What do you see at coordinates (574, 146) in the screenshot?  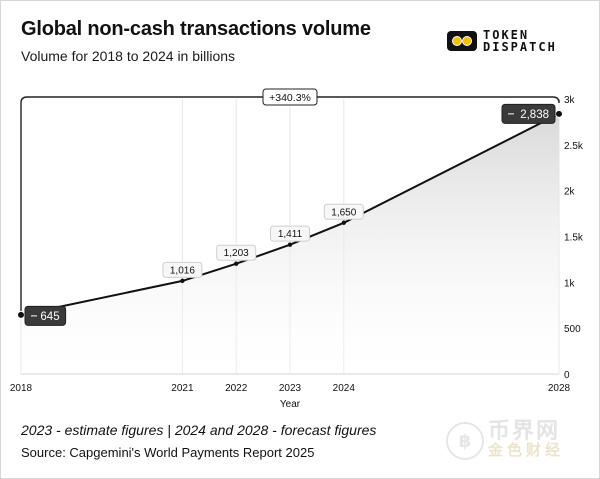 I see `y-tick-label: 2.5k` at bounding box center [574, 146].